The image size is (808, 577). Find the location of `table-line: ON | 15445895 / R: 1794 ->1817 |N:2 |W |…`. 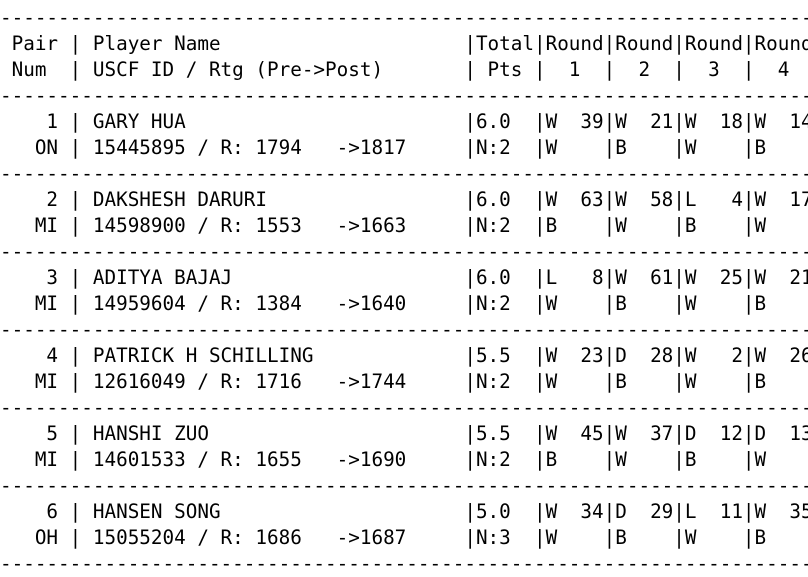

table-line: ON | 15445895 / R: 1794 ->1817 |N:2 |W |… is located at coordinates (400, 147).